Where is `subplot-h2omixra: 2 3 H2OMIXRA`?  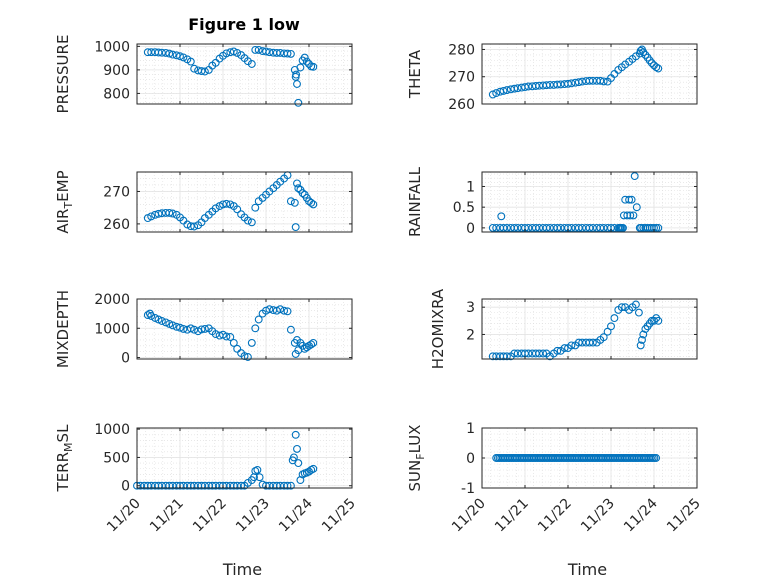
subplot-h2omixra: 2 3 H2OMIXRA is located at coordinates (563, 328).